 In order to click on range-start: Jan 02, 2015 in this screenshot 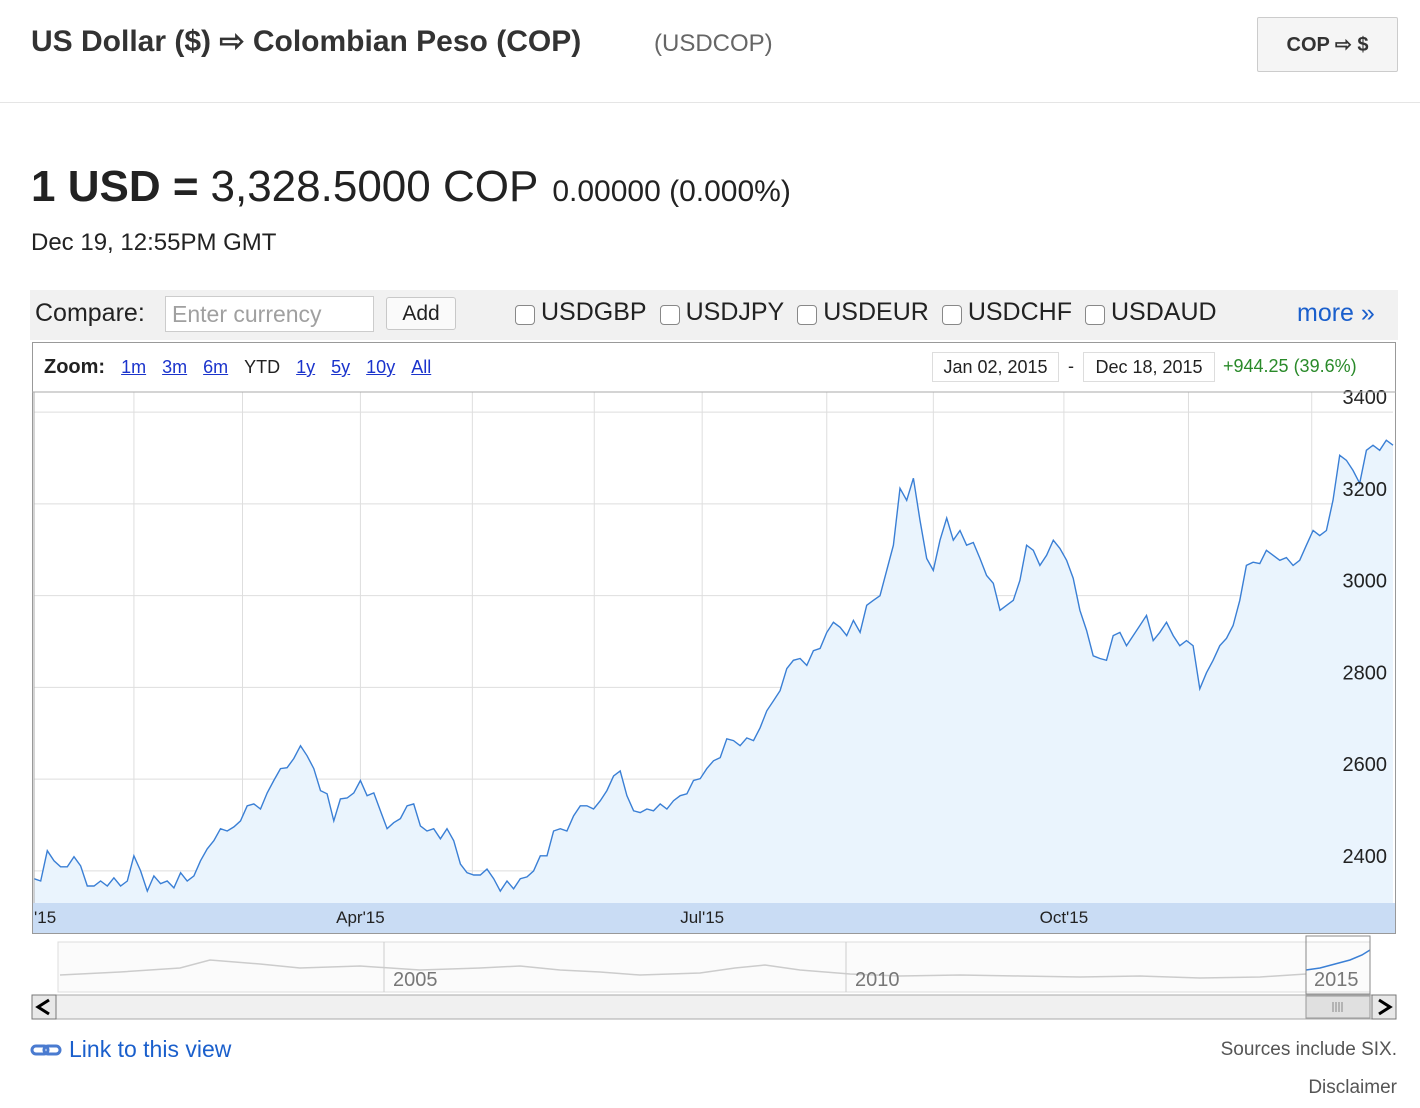, I will do `click(995, 367)`.